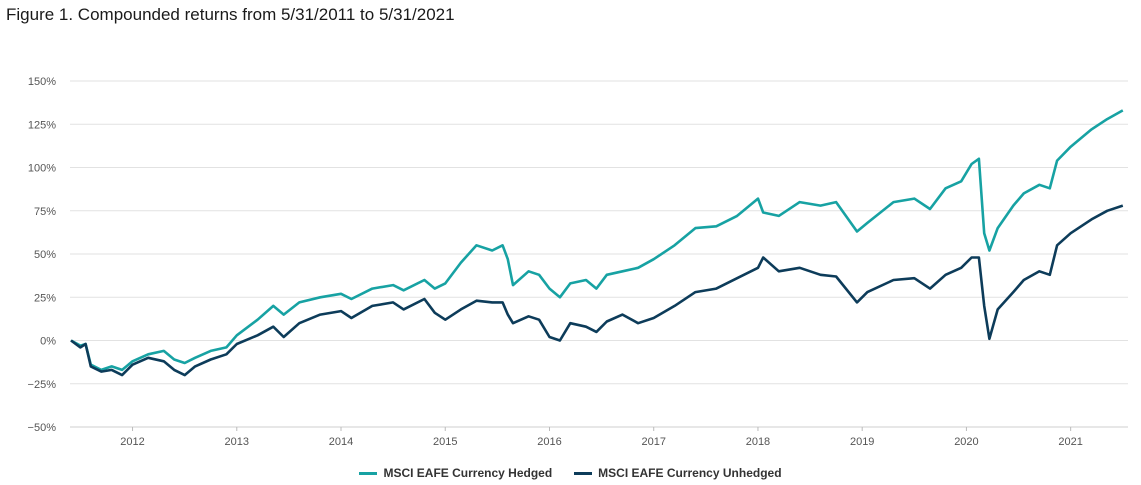  What do you see at coordinates (966, 442) in the screenshot?
I see `x-tick-label: 2020` at bounding box center [966, 442].